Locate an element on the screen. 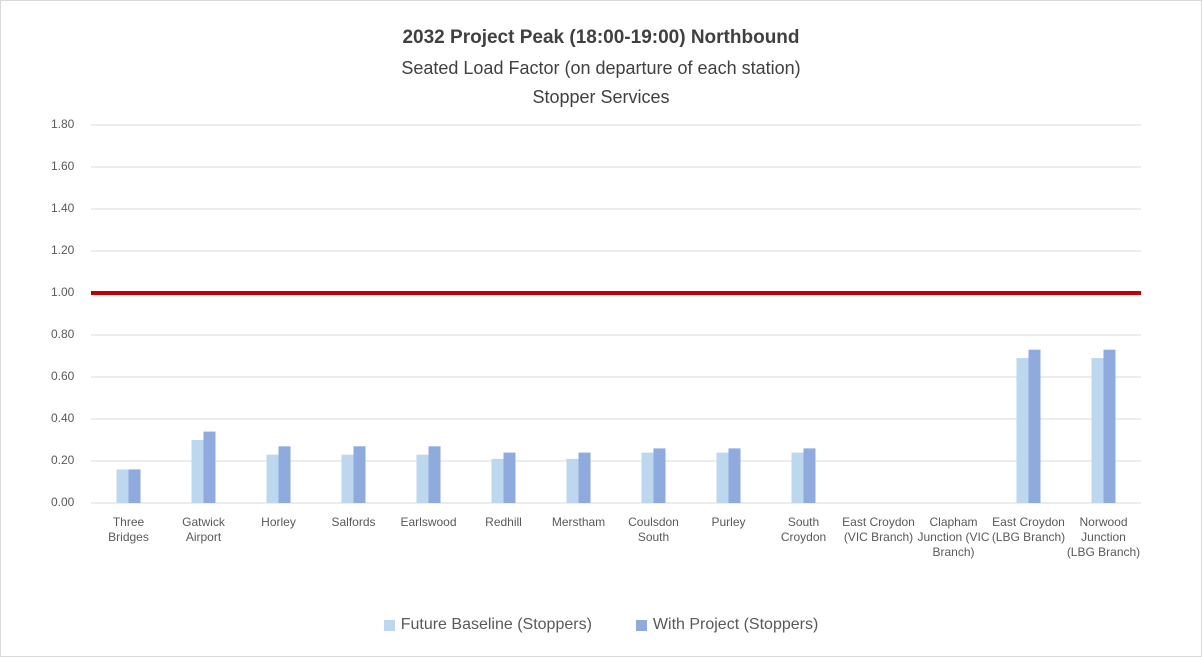 This screenshot has width=1202, height=657. y-tick-label: 0.00 is located at coordinates (63, 502).